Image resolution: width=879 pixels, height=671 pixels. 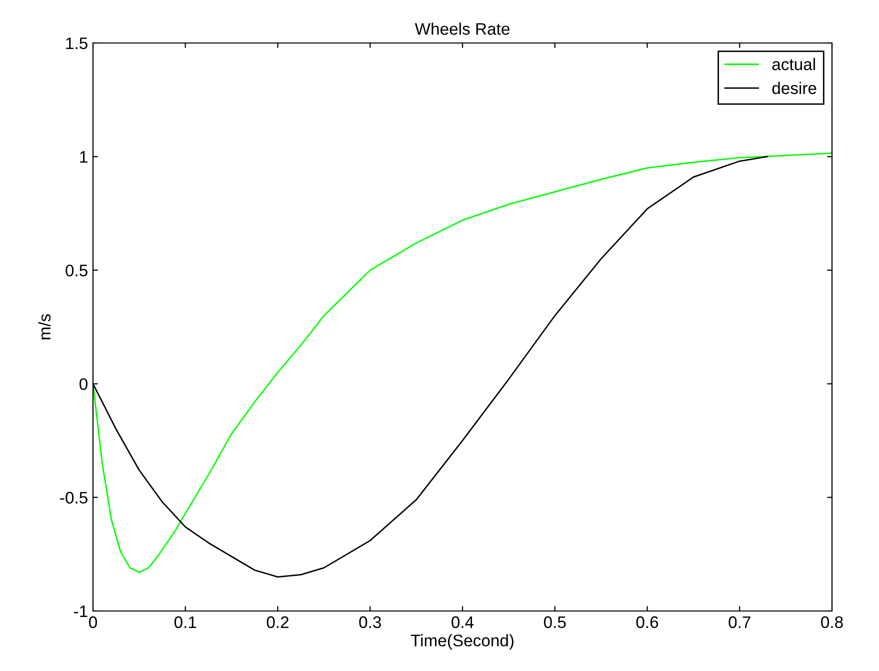 I want to click on x-tick-label: 0.6, so click(x=647, y=622).